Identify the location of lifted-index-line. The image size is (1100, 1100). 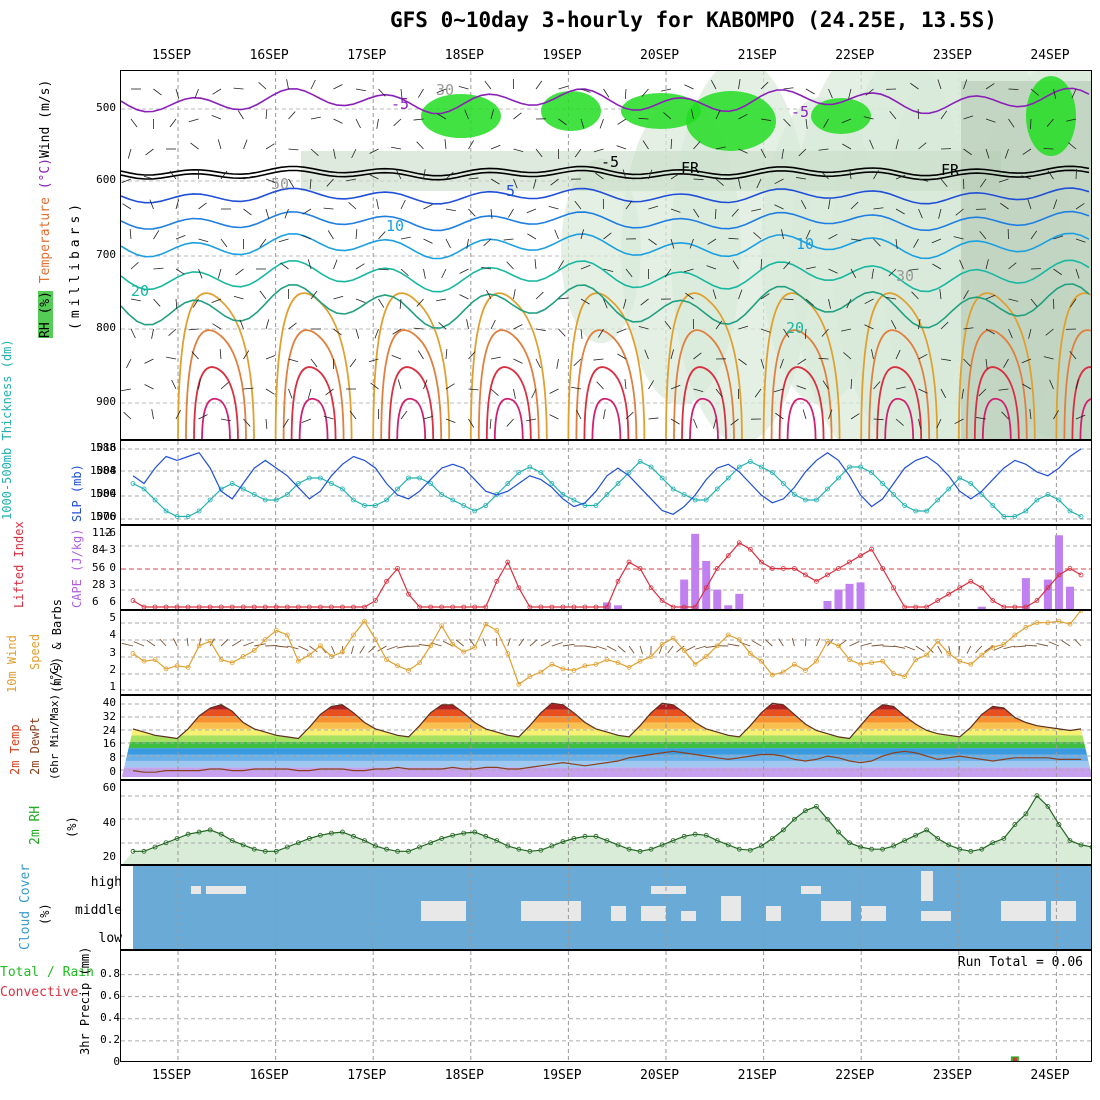
(607, 575).